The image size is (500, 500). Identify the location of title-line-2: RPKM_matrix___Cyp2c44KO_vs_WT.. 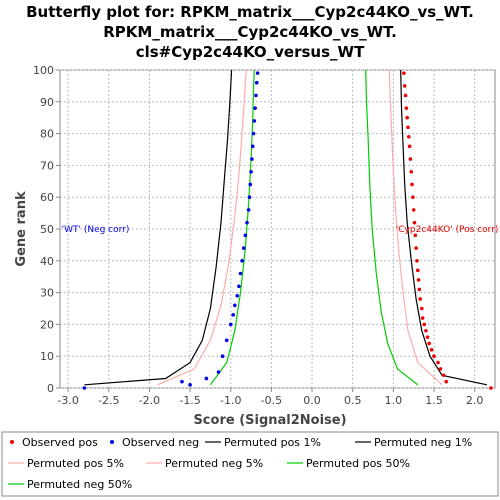
(250, 32).